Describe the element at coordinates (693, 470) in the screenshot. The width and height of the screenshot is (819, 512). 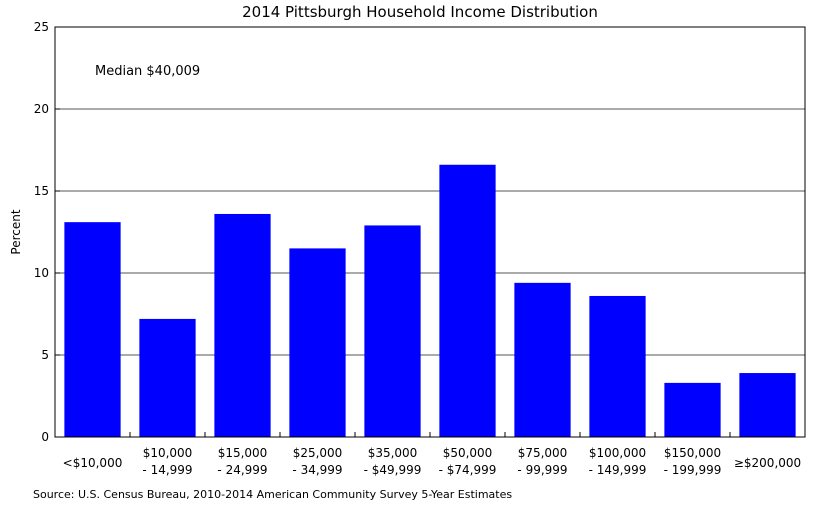
I see `category-label-line: - 199,999` at that location.